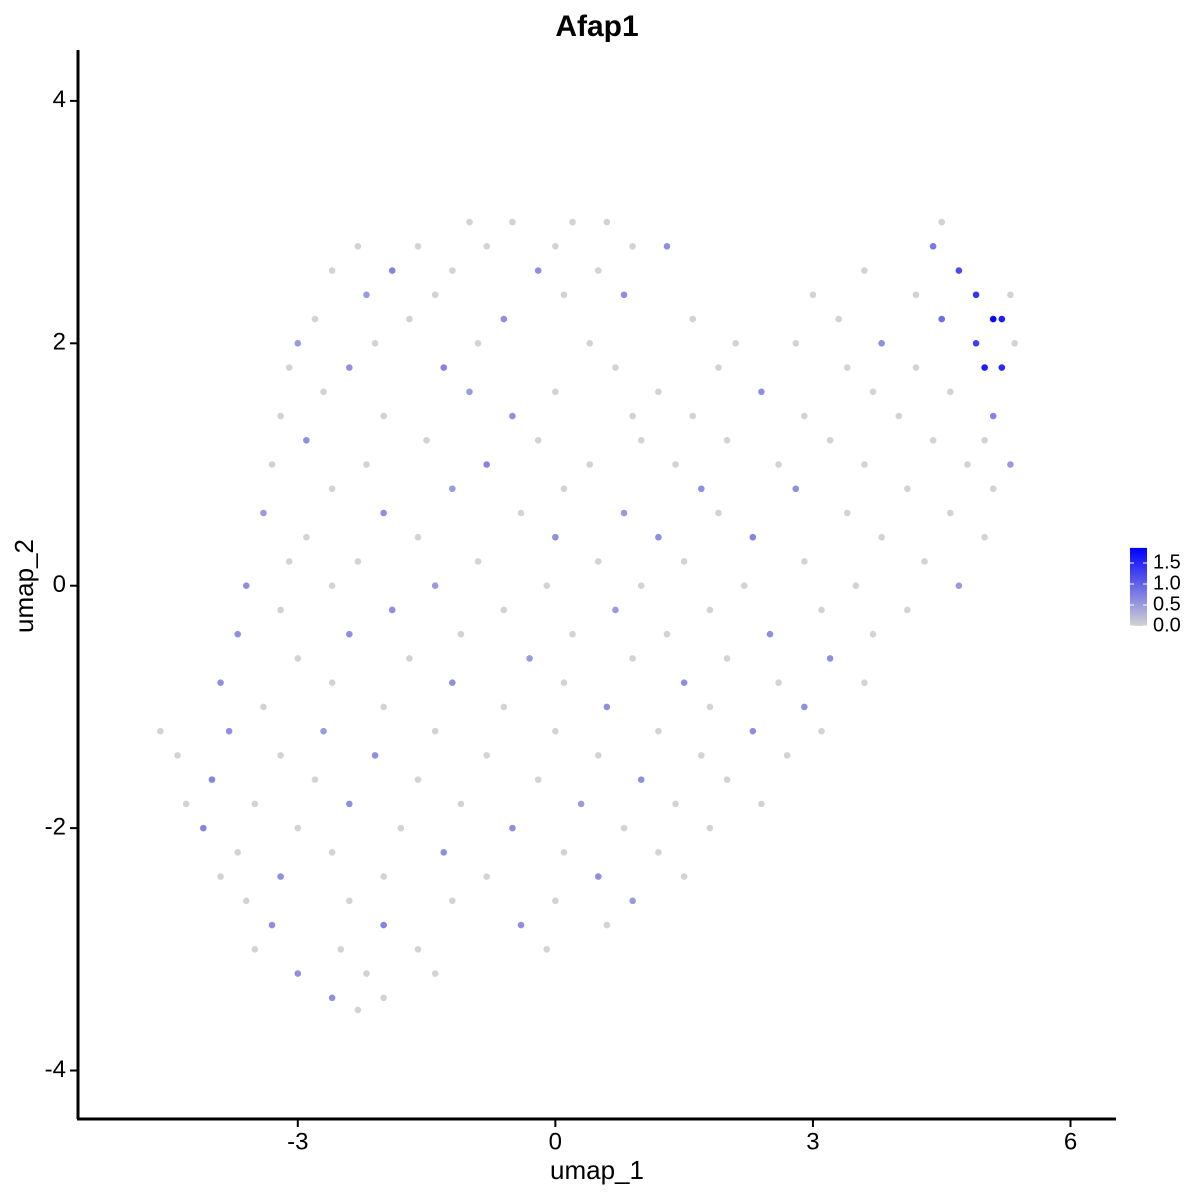 This screenshot has height=1200, width=1200. Describe the element at coordinates (596, 26) in the screenshot. I see `chart-title: Afap1` at that location.